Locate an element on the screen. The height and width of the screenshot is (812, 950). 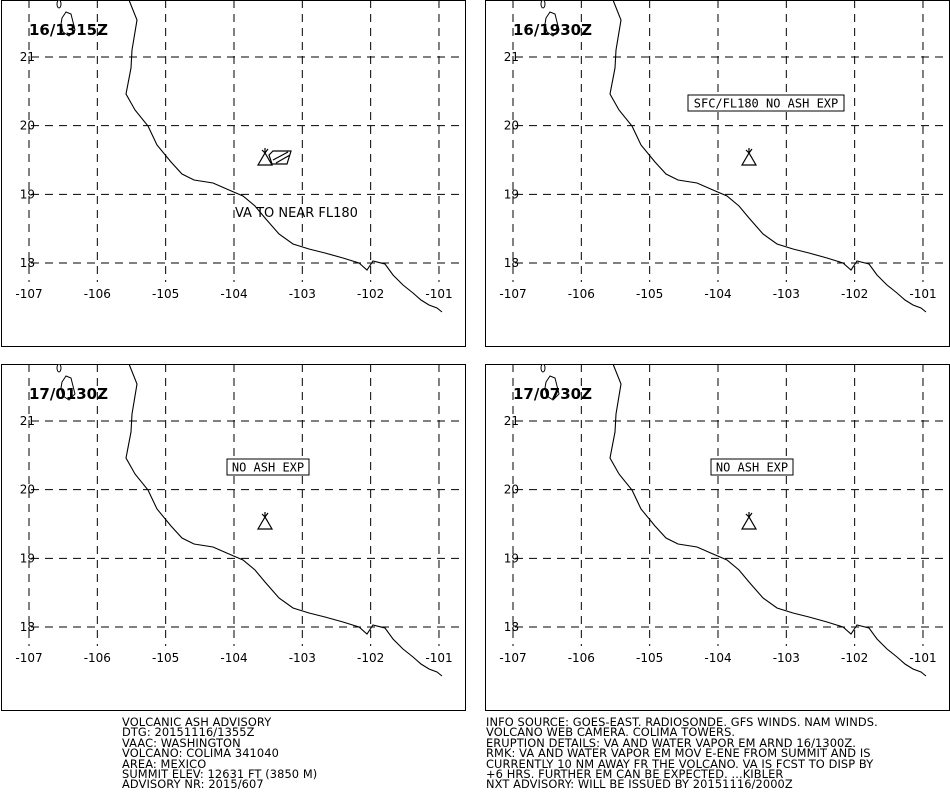
advisory-line: VOLCANO: COLIMA 341040 is located at coordinates (200, 753).